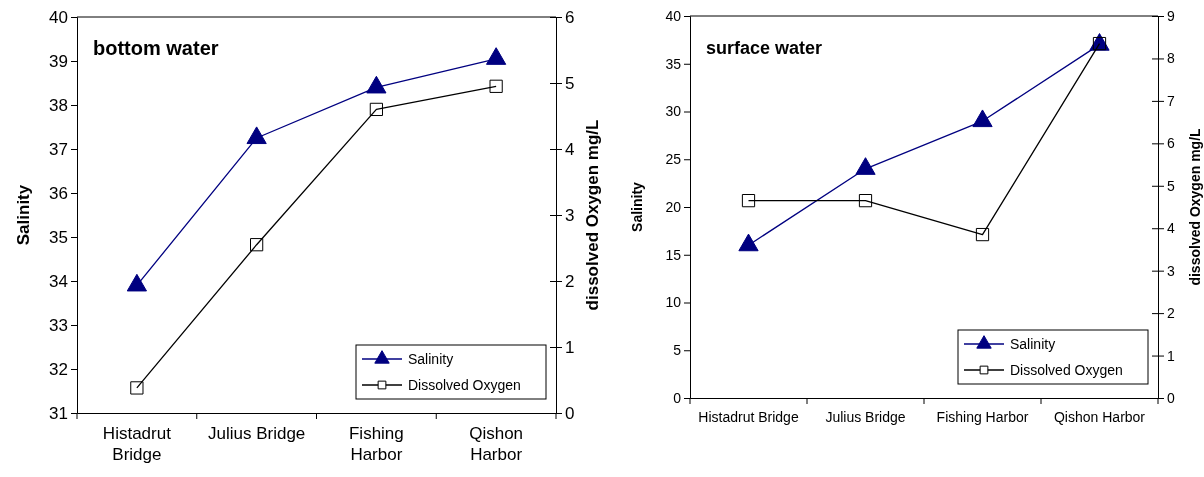  I want to click on y-tick-label: 37, so click(58, 149).